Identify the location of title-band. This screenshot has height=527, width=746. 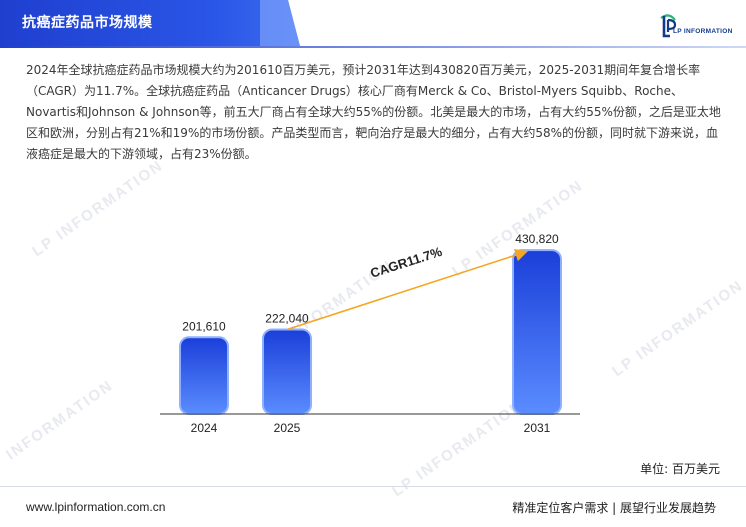
(150, 23).